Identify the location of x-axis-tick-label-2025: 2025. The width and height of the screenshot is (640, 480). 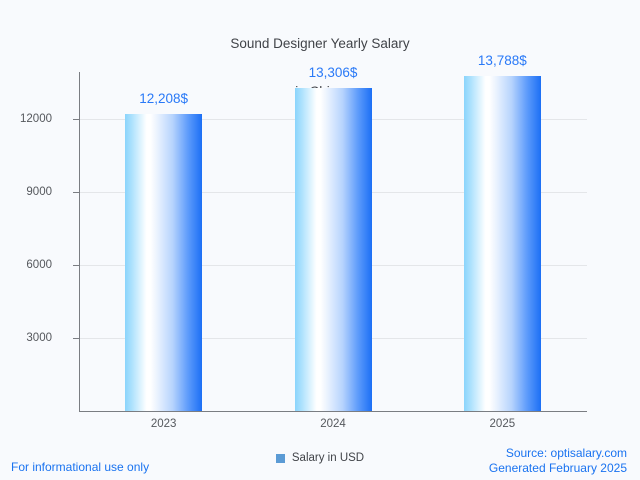
(502, 424).